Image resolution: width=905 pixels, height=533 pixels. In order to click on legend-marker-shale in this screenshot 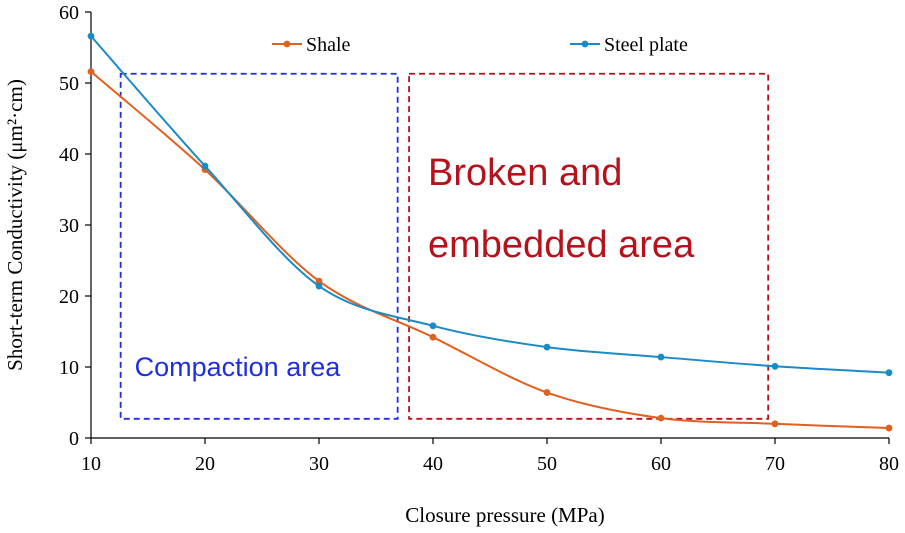, I will do `click(287, 44)`.